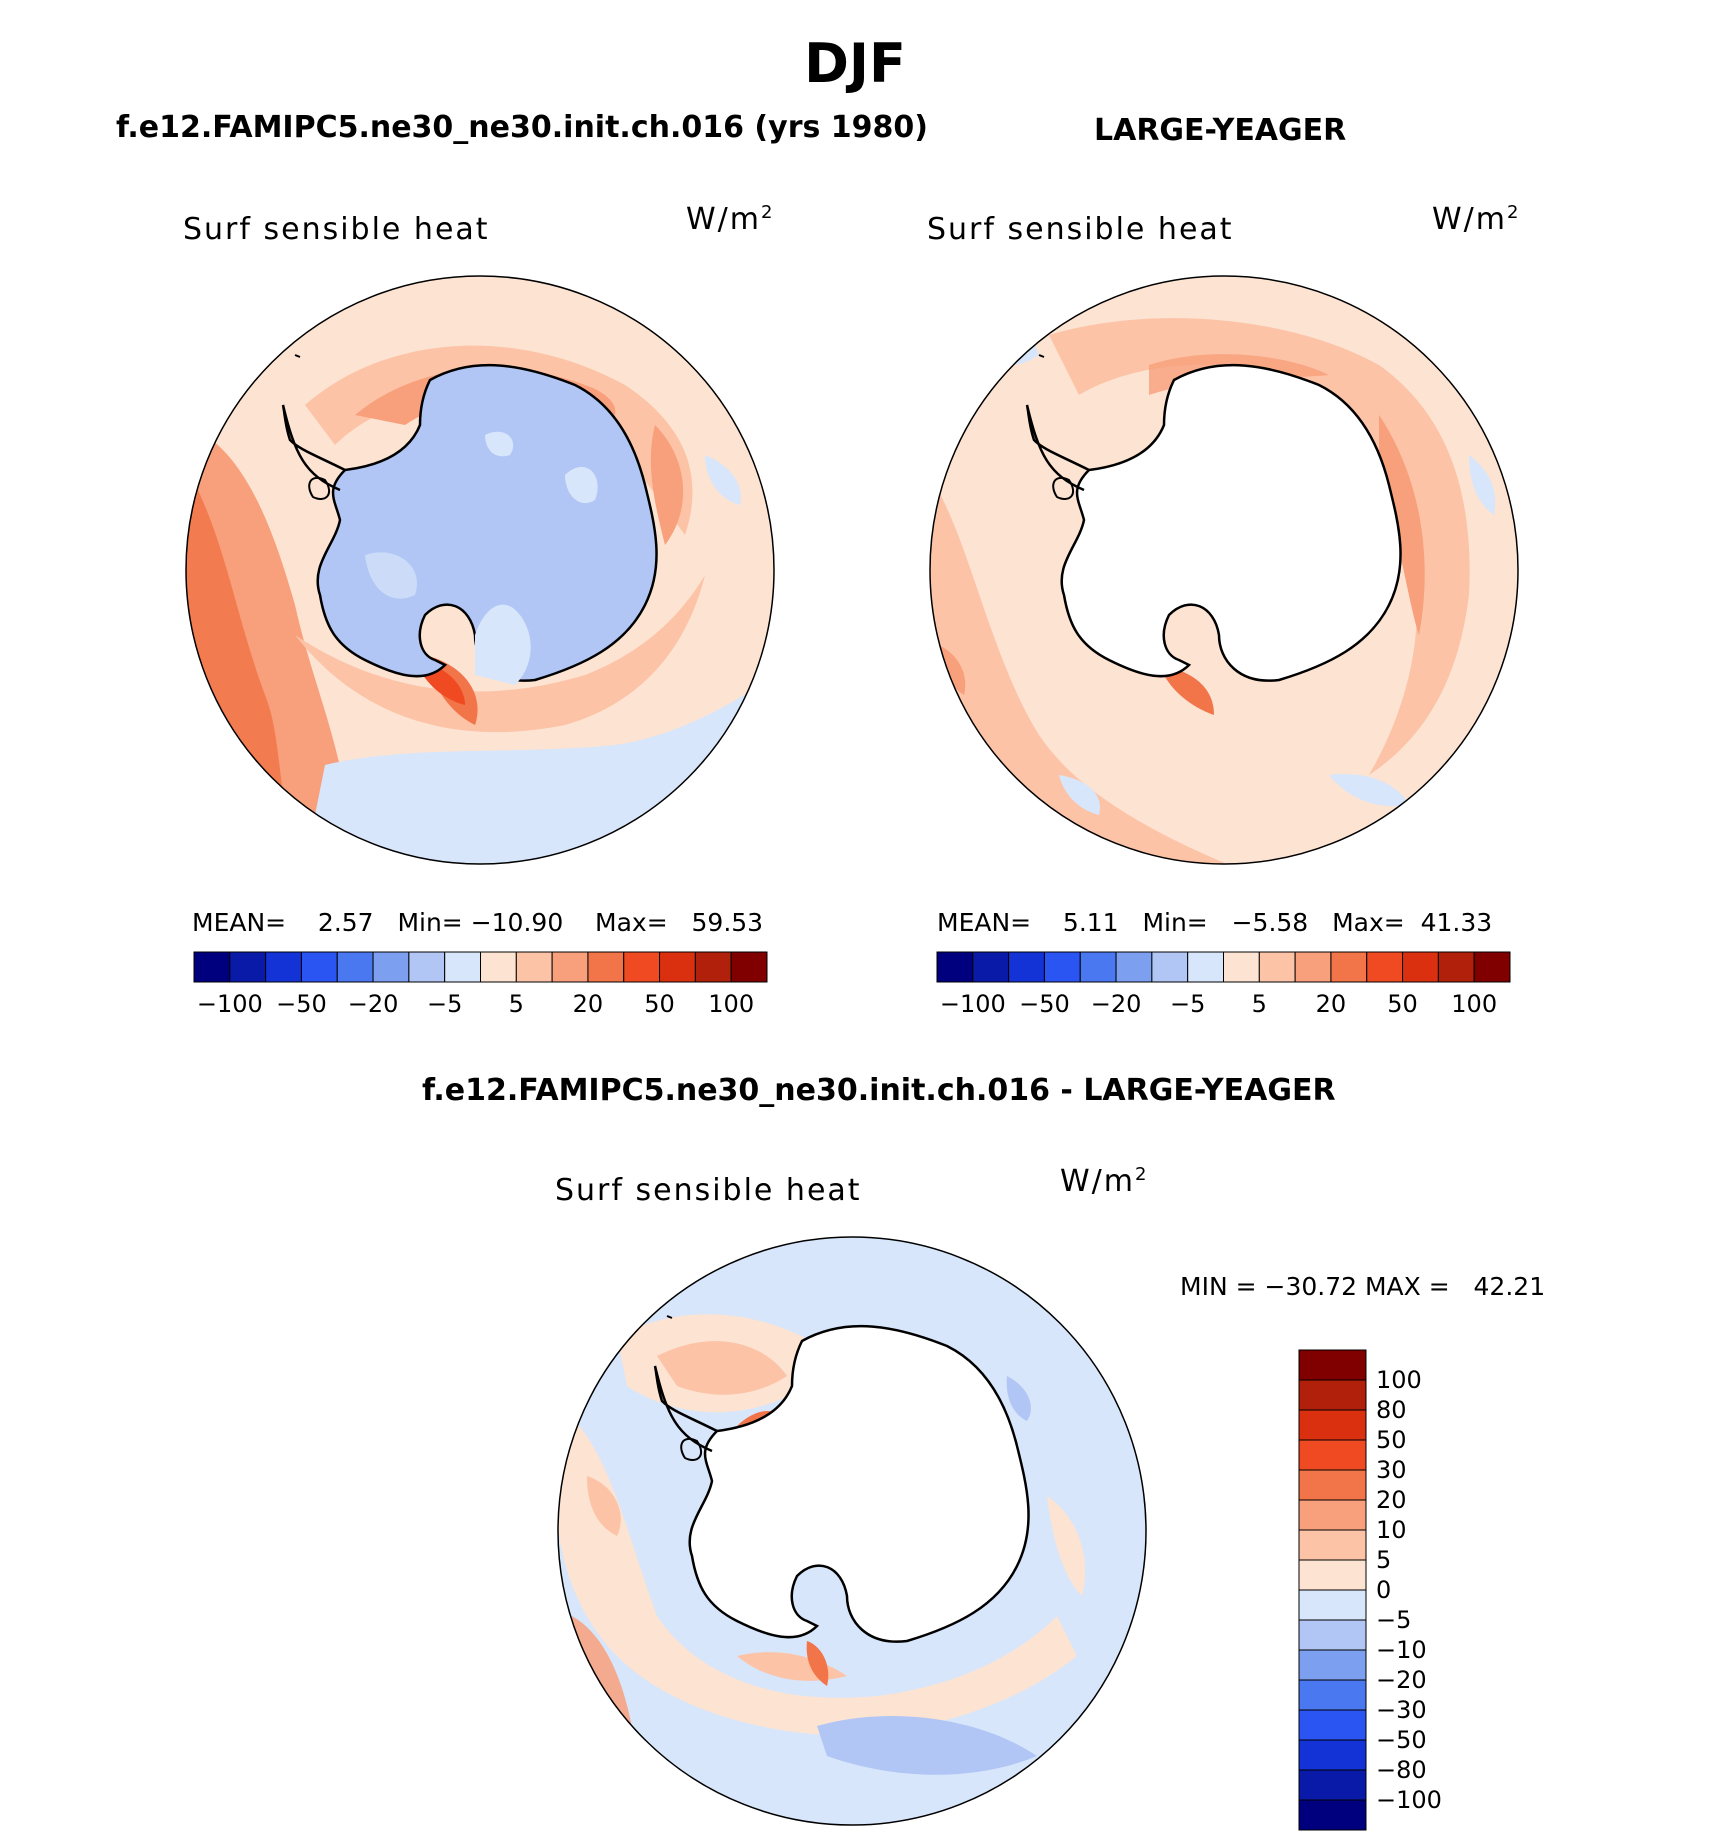 This screenshot has height=1840, width=1710. Describe the element at coordinates (708, 1190) in the screenshot. I see `variable-label-diff: Surf sensible heat` at that location.